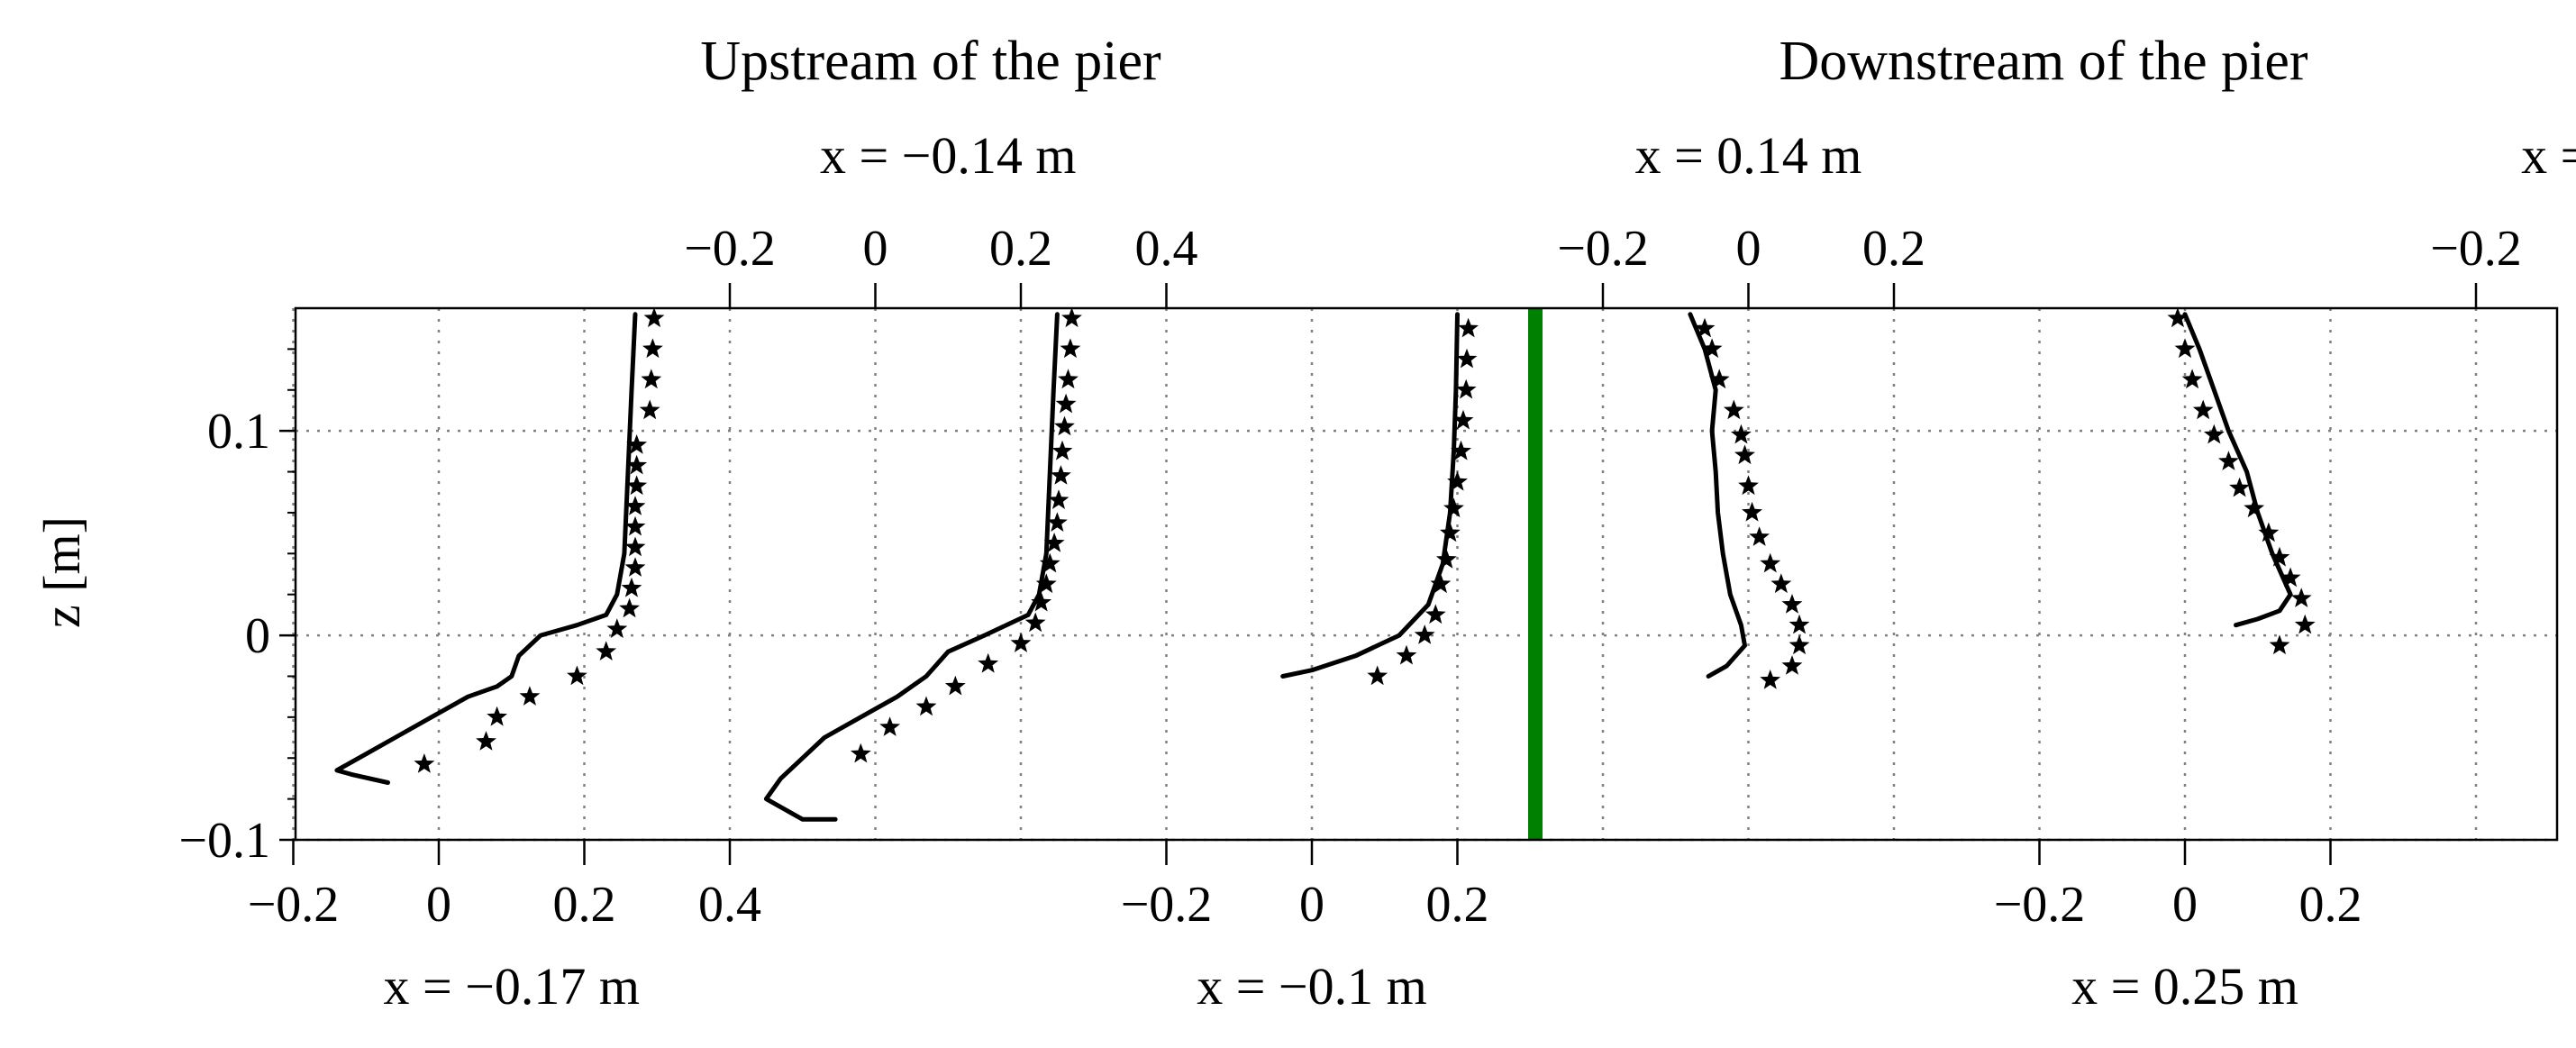 The height and width of the screenshot is (1048, 2576). What do you see at coordinates (948, 155) in the screenshot?
I see `station-label: x = −0.14 m` at bounding box center [948, 155].